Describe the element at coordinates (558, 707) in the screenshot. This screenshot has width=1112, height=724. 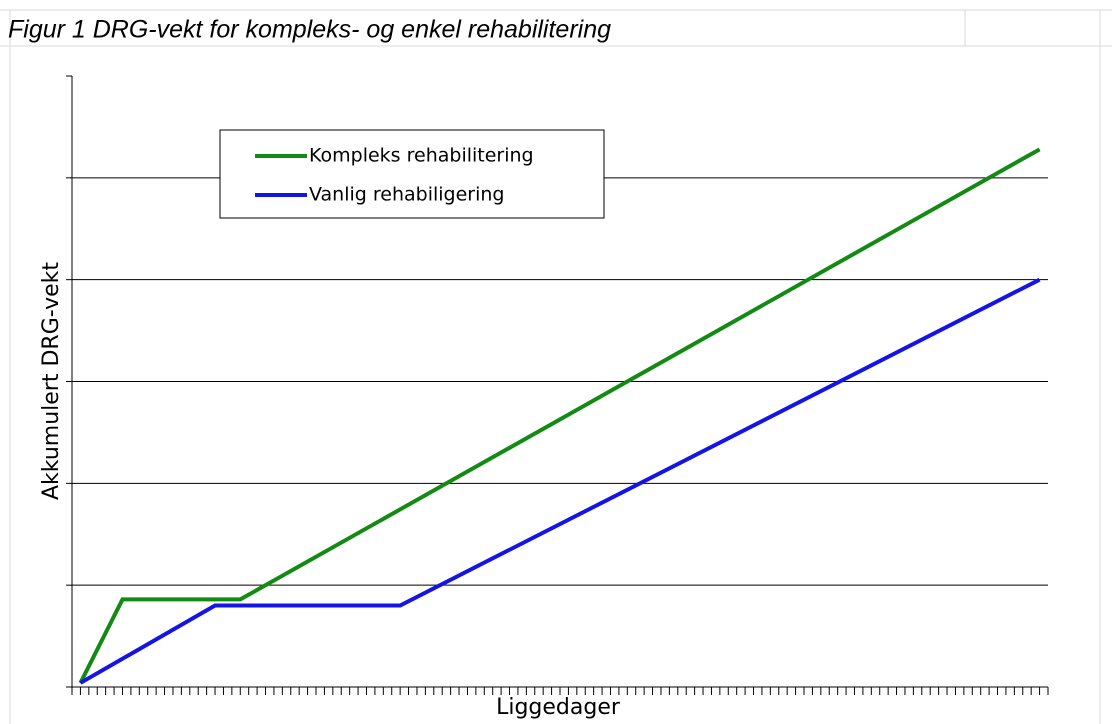
I see `x-axis-label: Liggedager` at that location.